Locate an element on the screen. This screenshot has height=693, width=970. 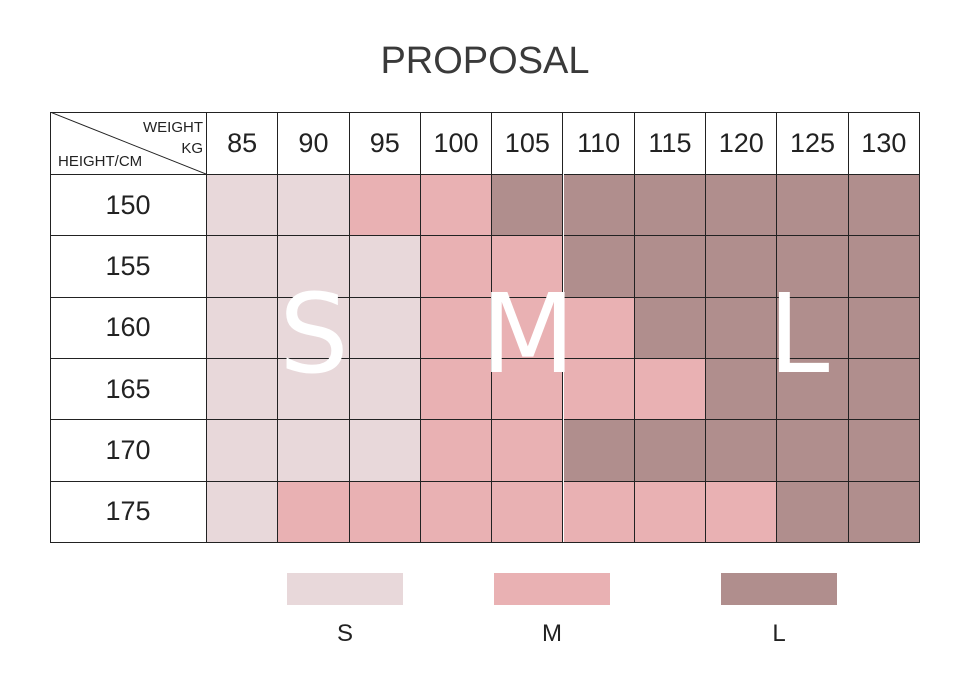
column-header-110: 110 is located at coordinates (599, 143).